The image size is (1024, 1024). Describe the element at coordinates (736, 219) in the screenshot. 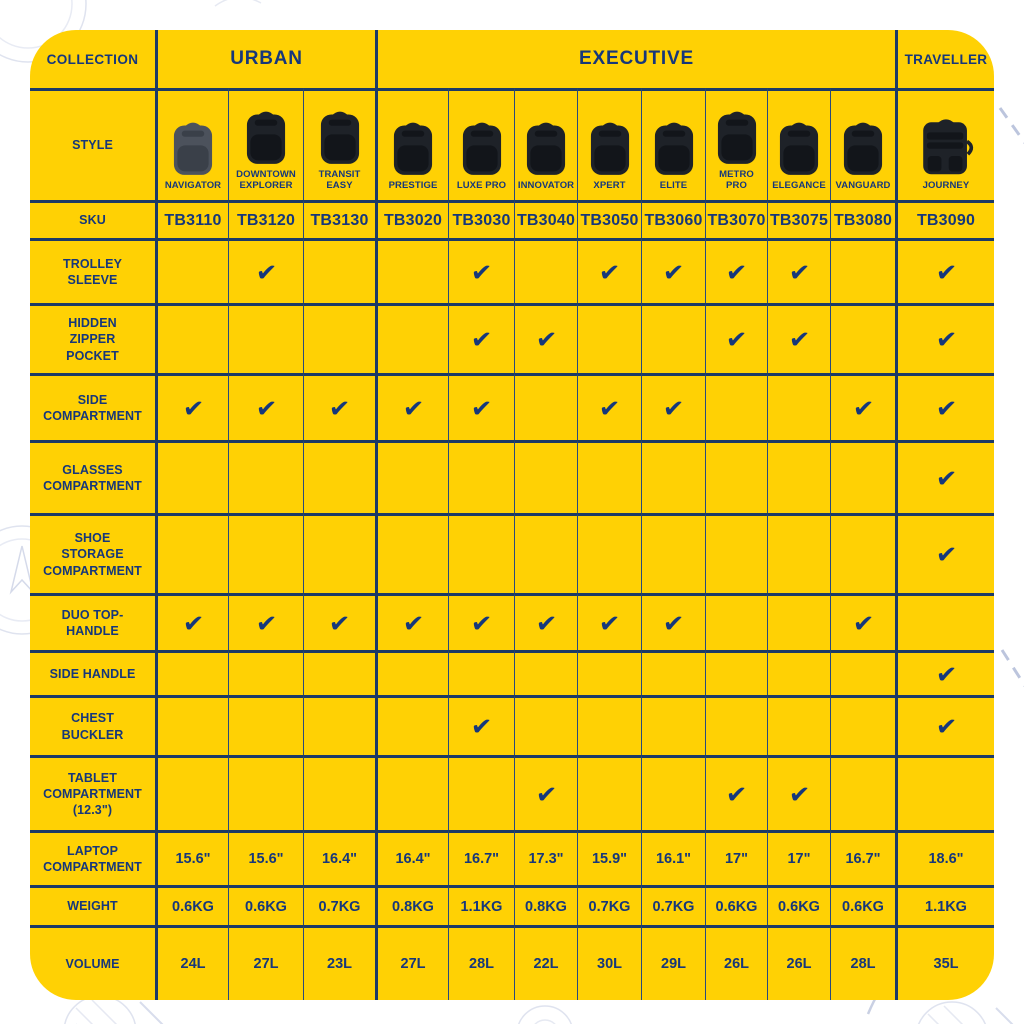

I see `sku-cell-metro-pro: TB3070` at that location.